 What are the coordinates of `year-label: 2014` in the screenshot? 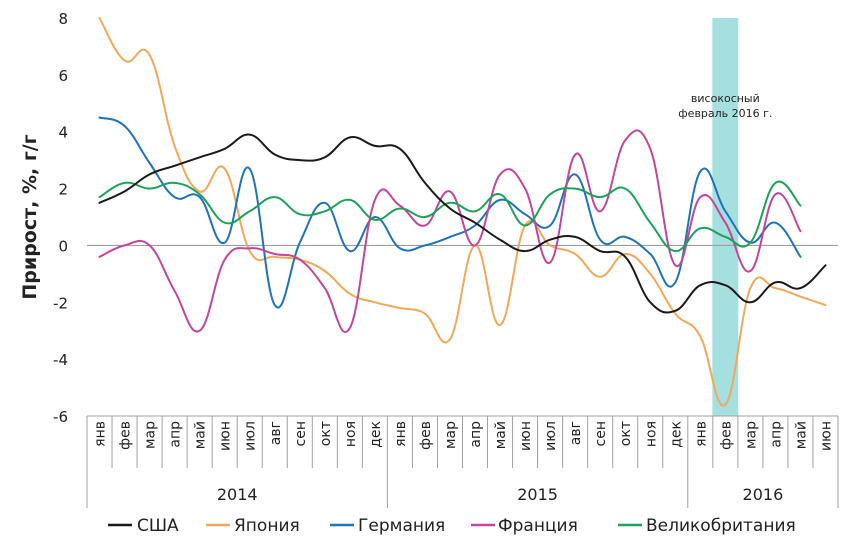 It's located at (237, 494).